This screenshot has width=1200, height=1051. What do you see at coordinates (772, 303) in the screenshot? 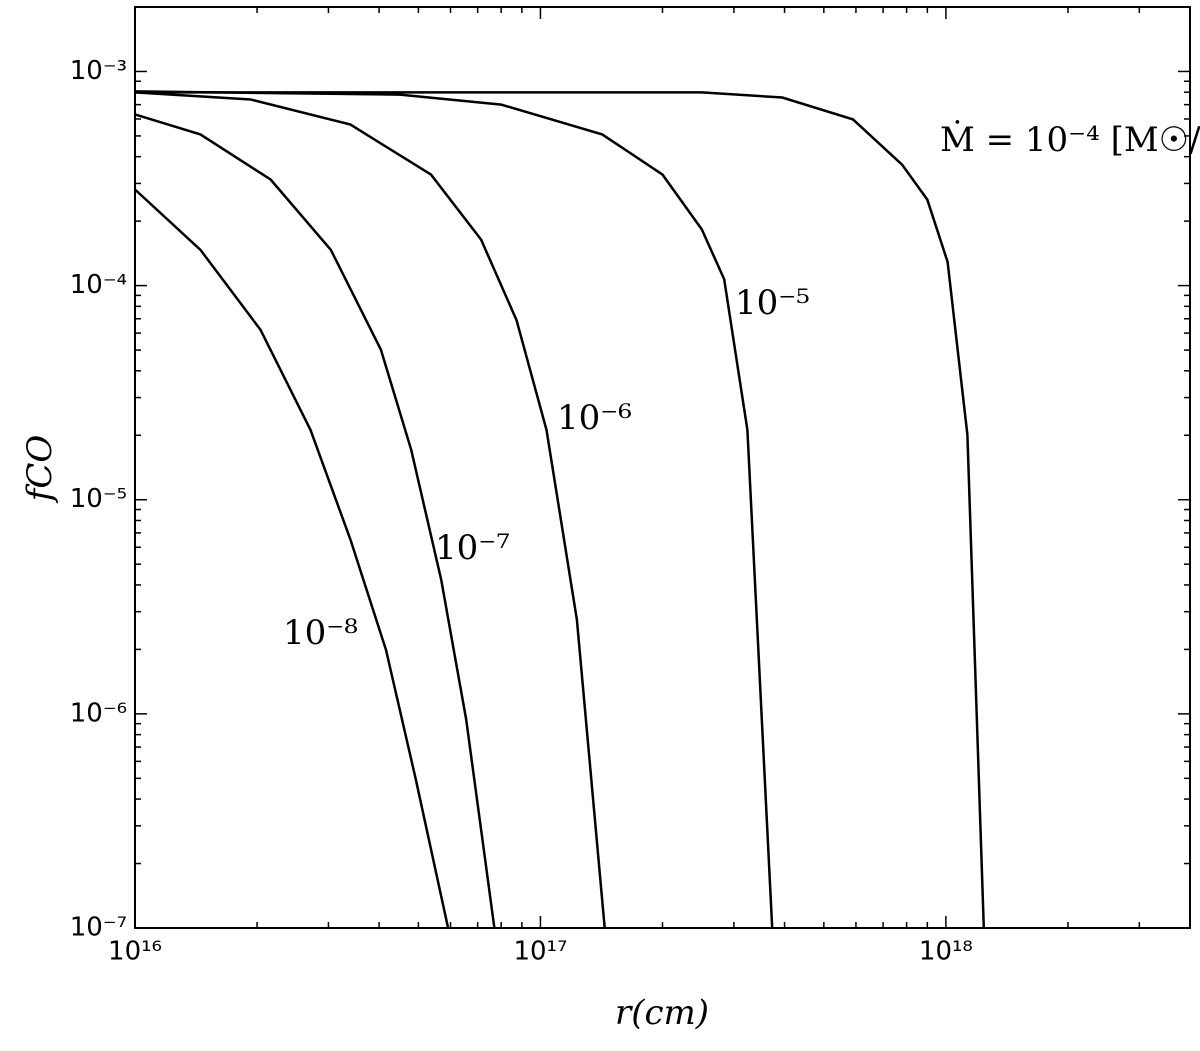
I see `series-label: 10⁻⁵` at bounding box center [772, 303].